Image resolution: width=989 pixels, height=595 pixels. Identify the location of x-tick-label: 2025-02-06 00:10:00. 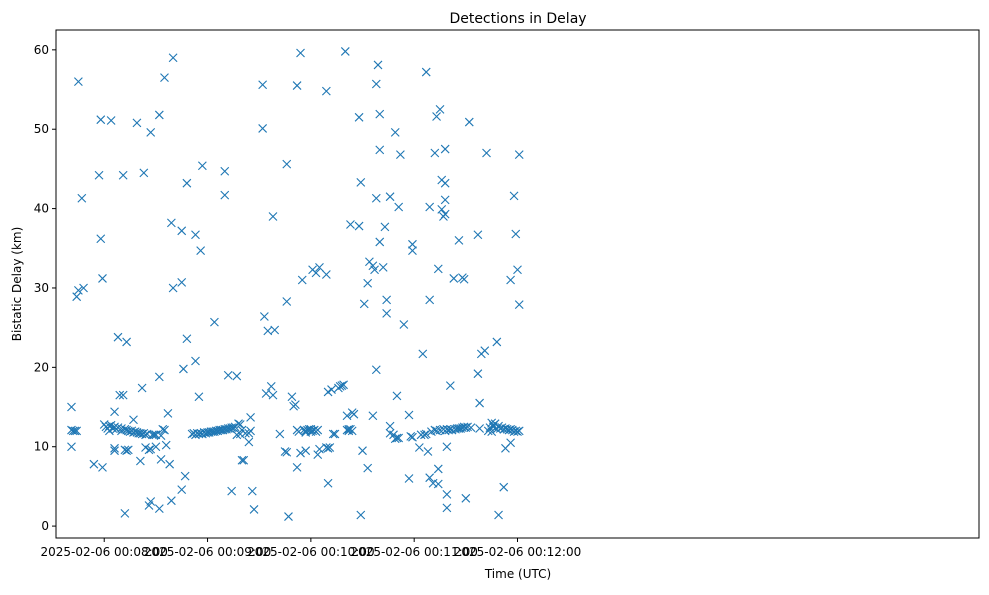
(310, 552).